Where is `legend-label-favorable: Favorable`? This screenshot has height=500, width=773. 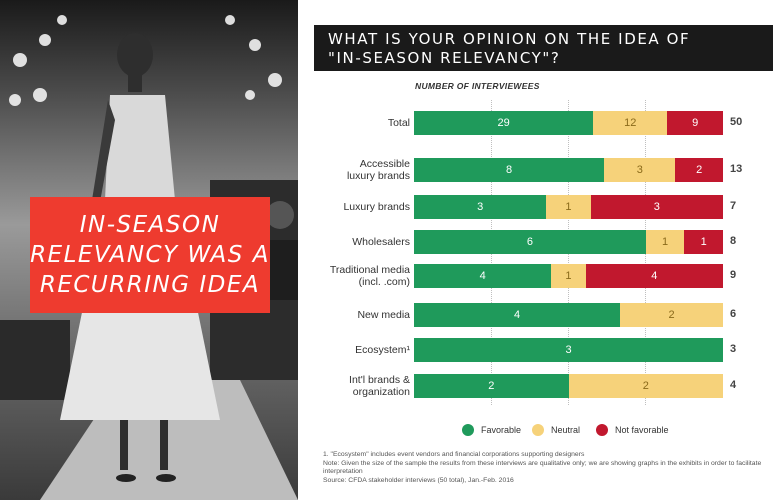
legend-label-favorable: Favorable is located at coordinates (501, 430).